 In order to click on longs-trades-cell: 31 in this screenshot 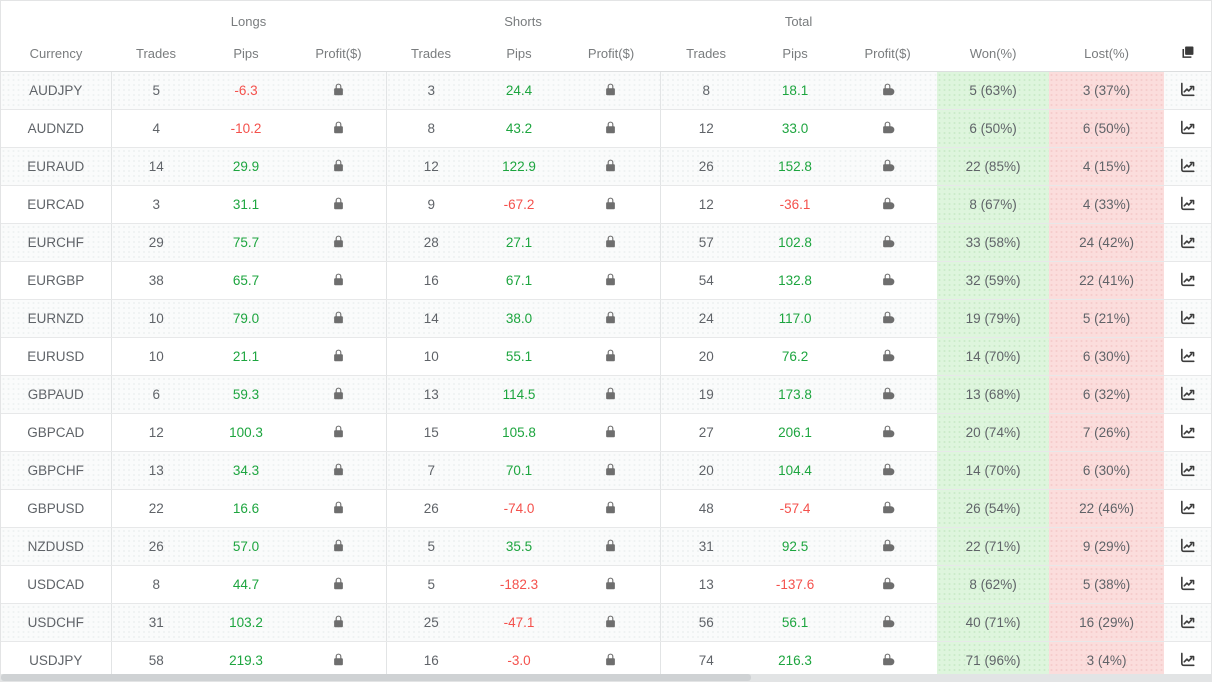, I will do `click(155, 622)`.